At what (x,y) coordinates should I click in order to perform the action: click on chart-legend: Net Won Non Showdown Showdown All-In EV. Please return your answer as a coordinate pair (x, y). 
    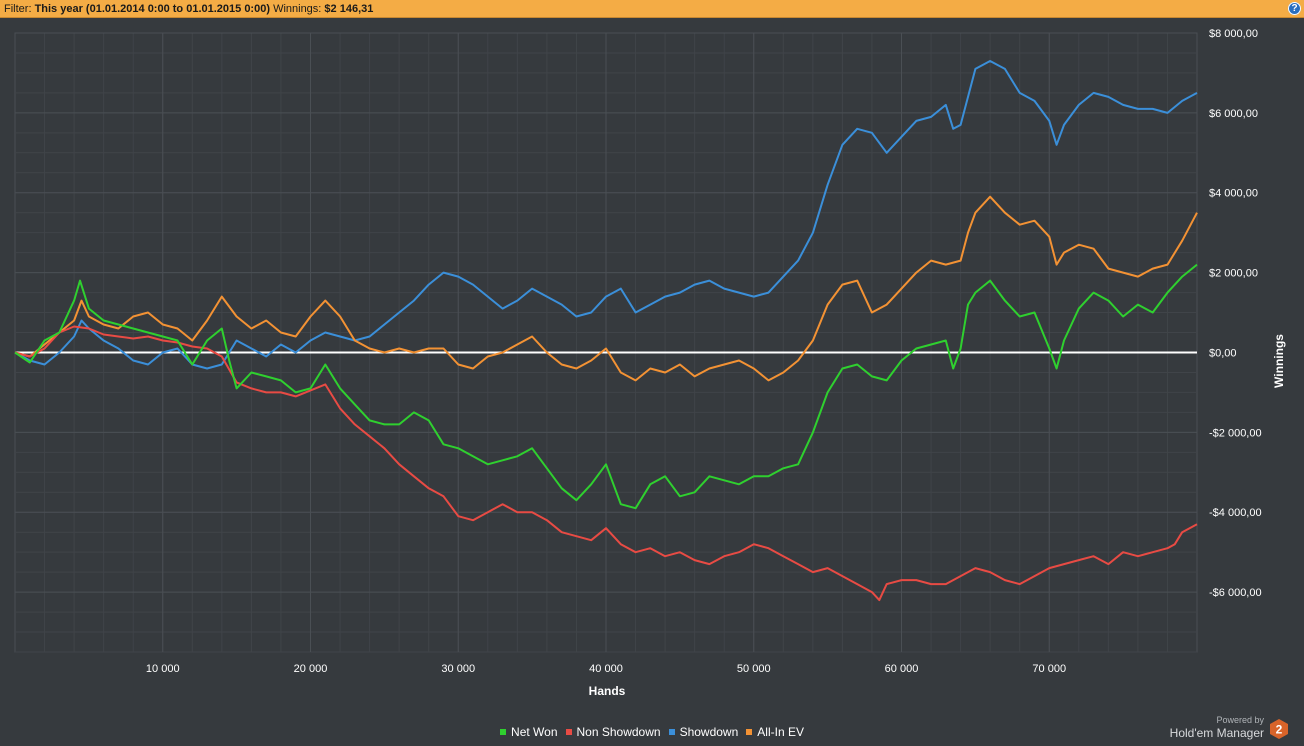
    Looking at the image, I should click on (652, 733).